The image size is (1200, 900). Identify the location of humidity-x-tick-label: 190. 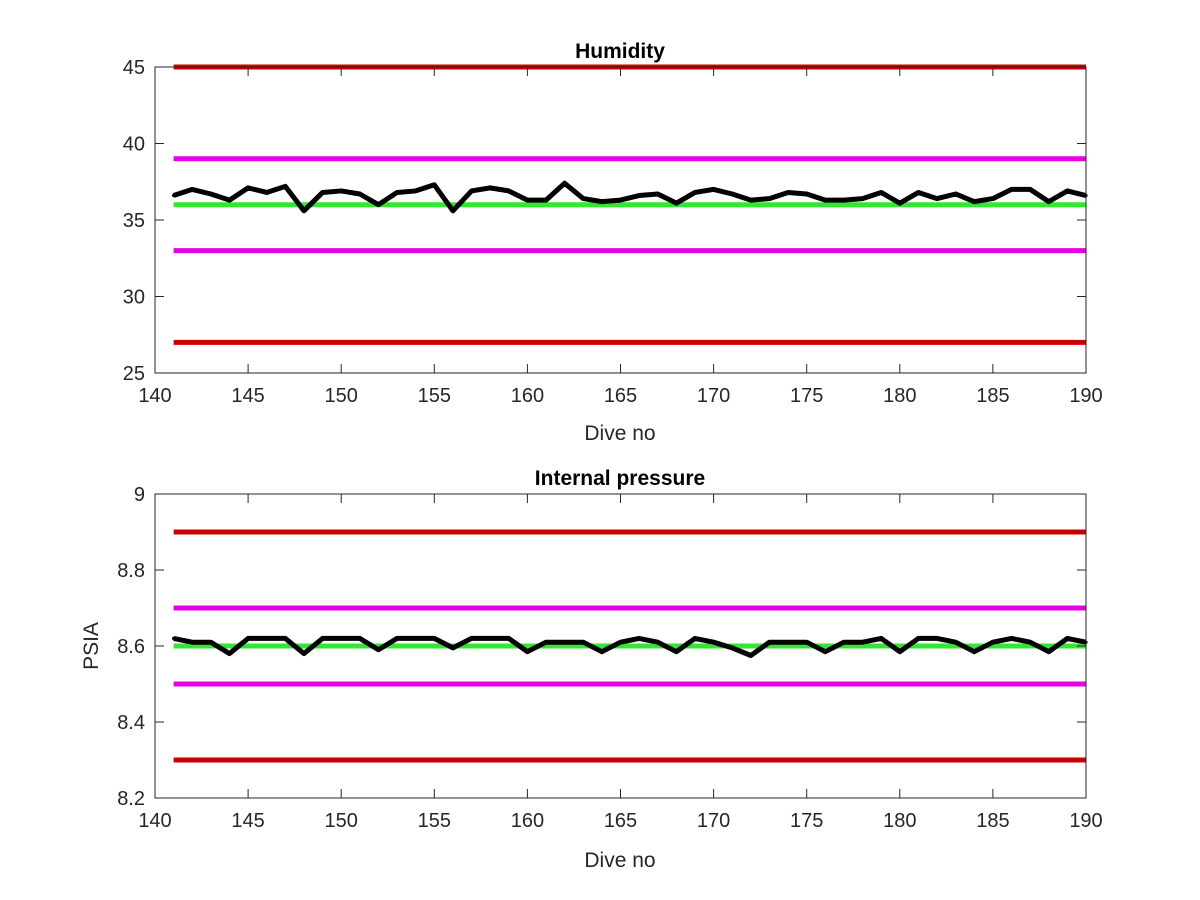
(1085, 396).